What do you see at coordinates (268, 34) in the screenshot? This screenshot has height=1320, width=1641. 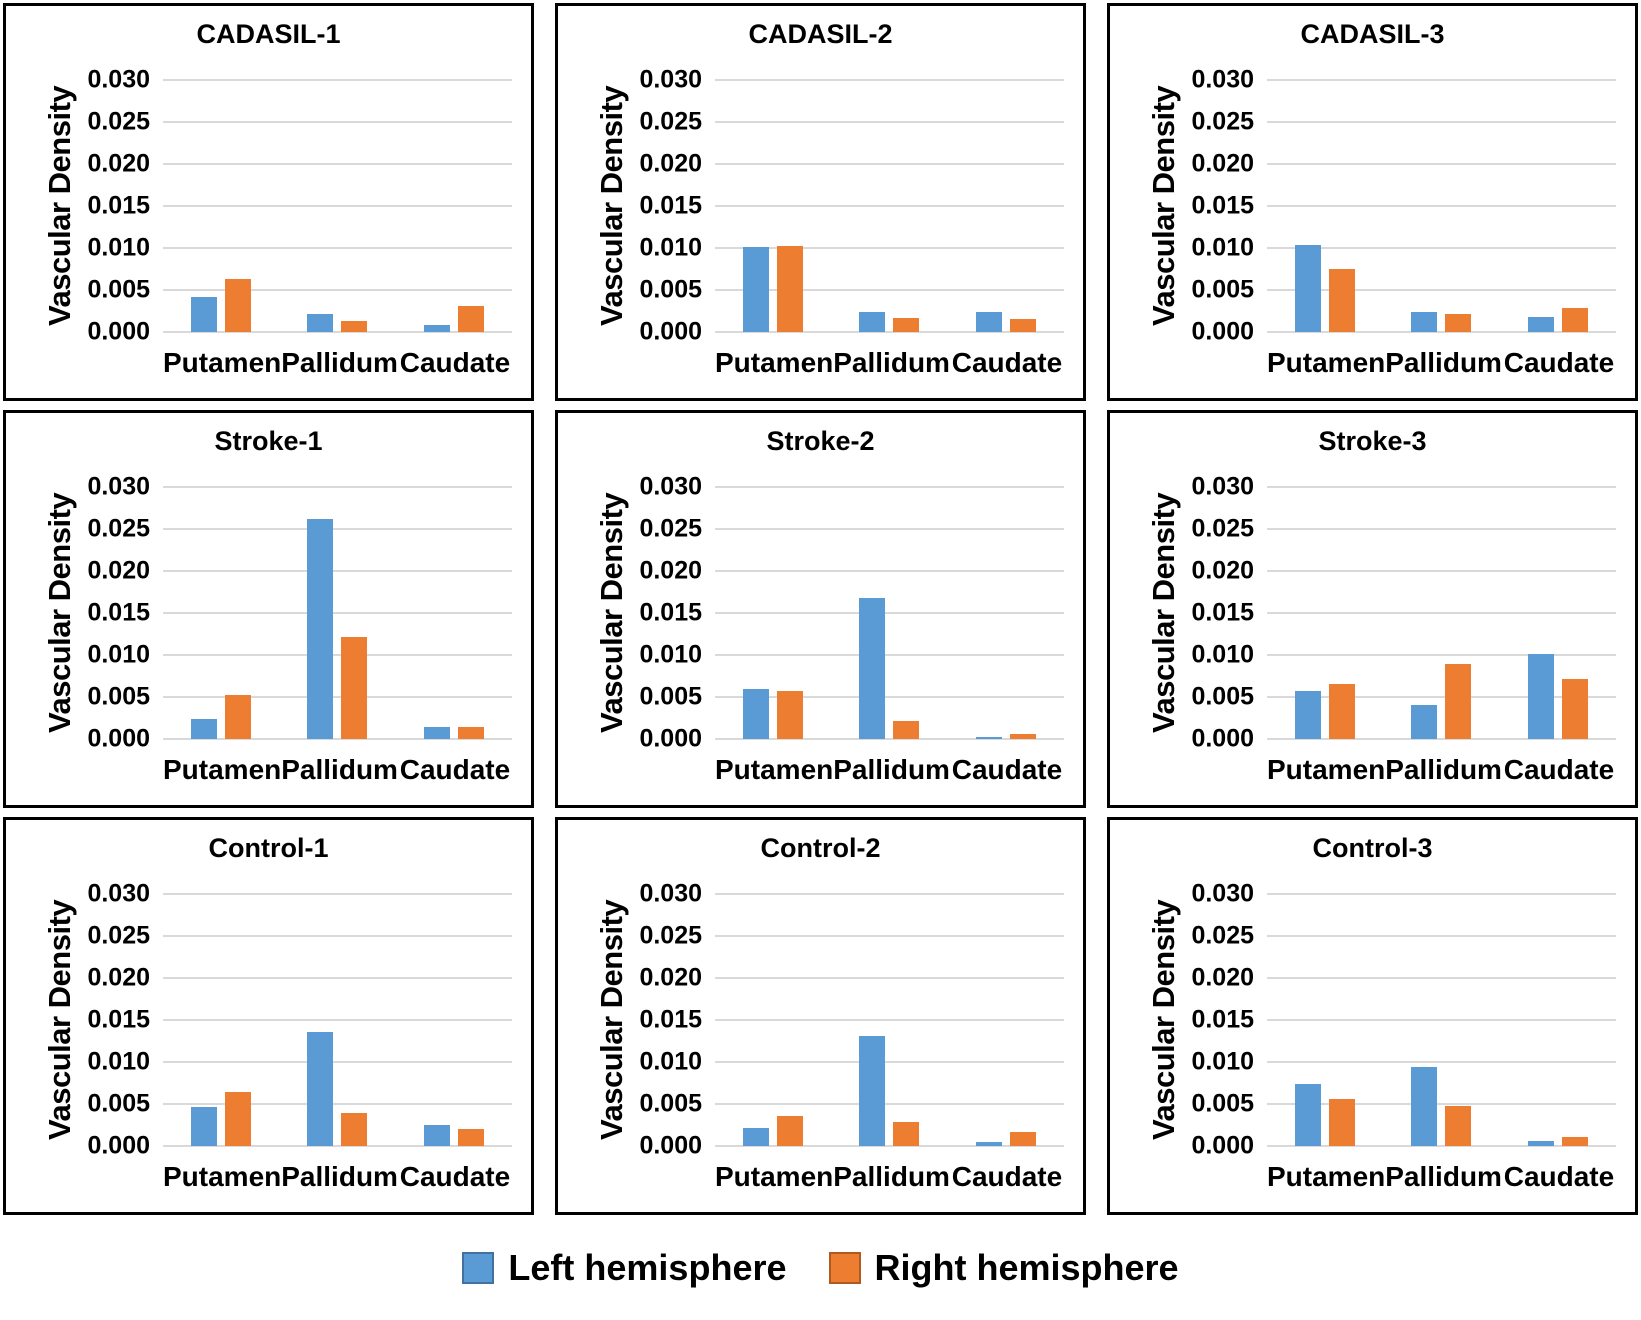 I see `panel-title: CADASIL-1` at bounding box center [268, 34].